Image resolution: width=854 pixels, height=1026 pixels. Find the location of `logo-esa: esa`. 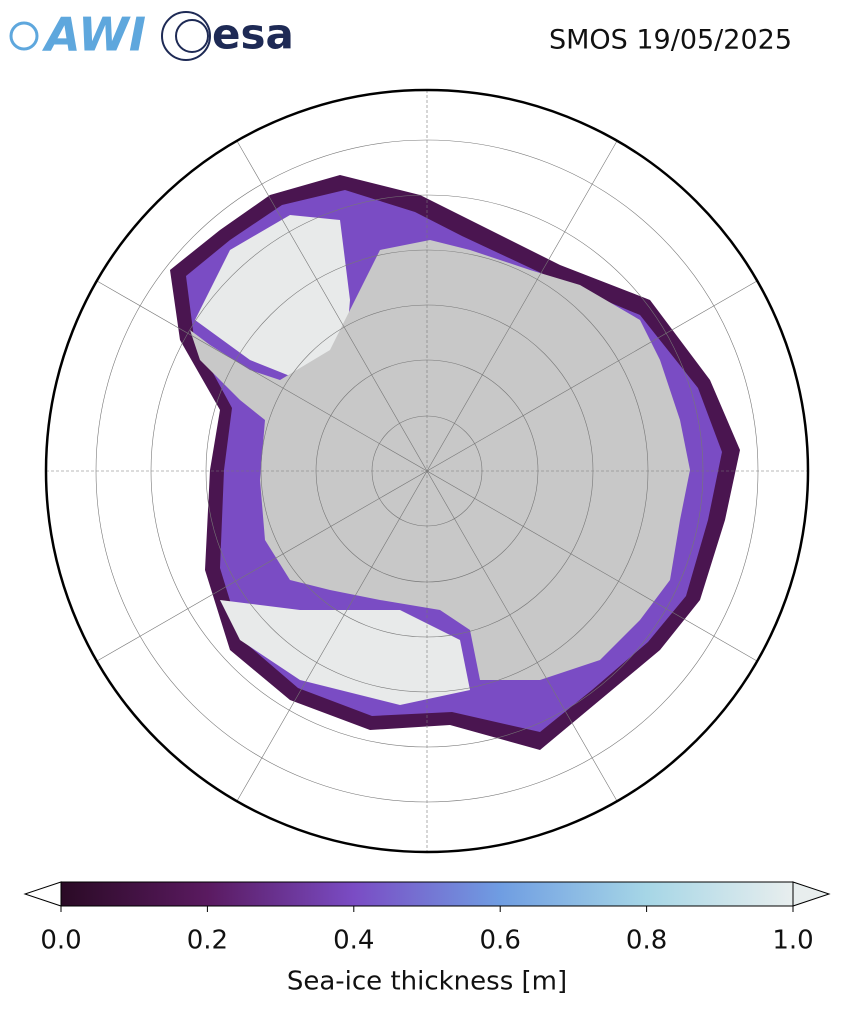

logo-esa: esa is located at coordinates (227, 35).